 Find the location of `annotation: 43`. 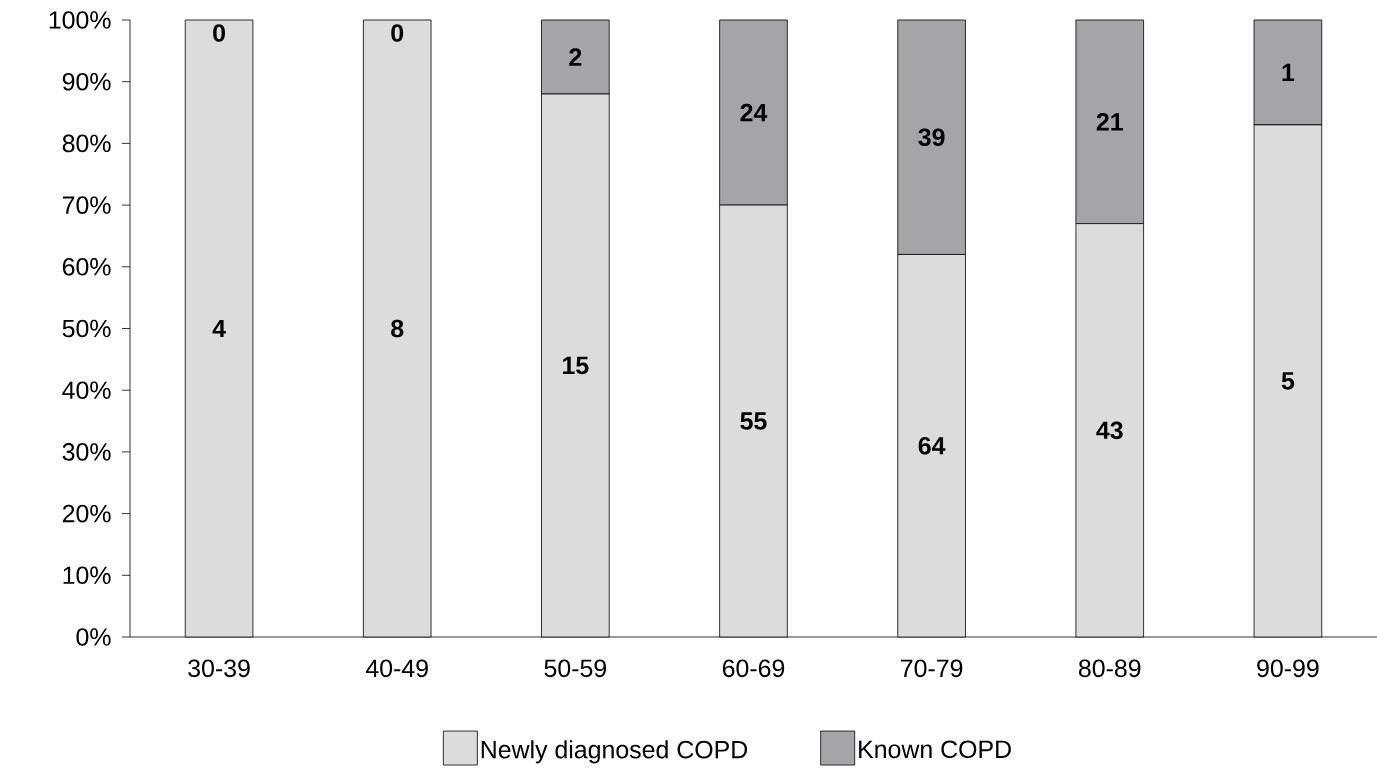

annotation: 43 is located at coordinates (1109, 430).